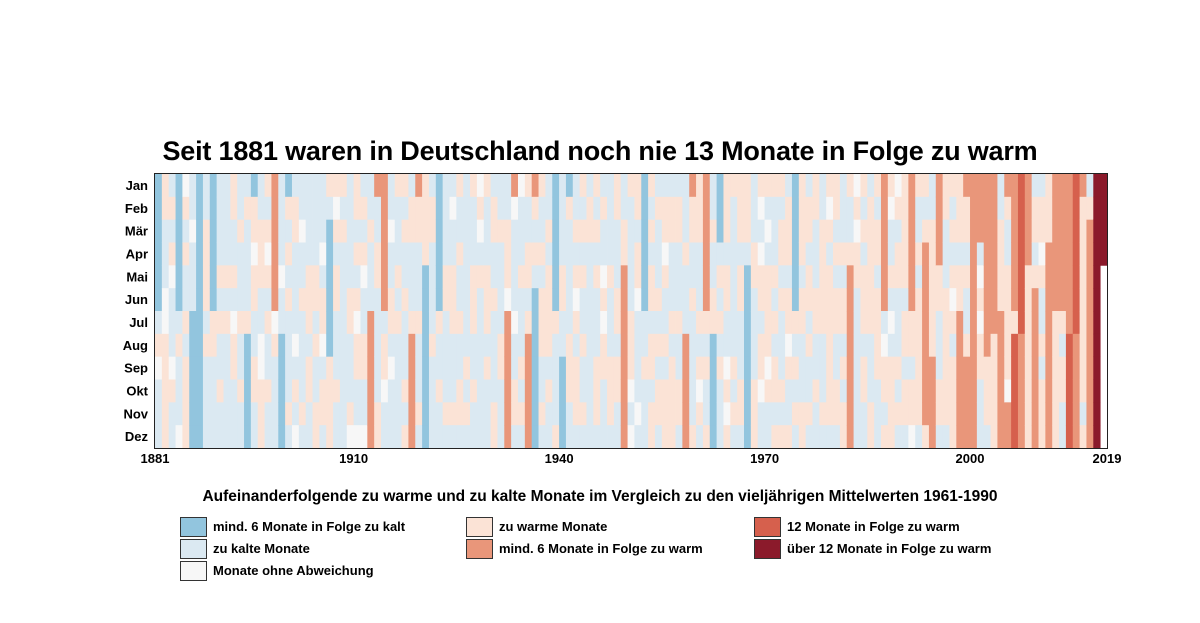 The image size is (1200, 623). I want to click on legend-label: mind. 6 Monate in Folge zu kalt, so click(309, 526).